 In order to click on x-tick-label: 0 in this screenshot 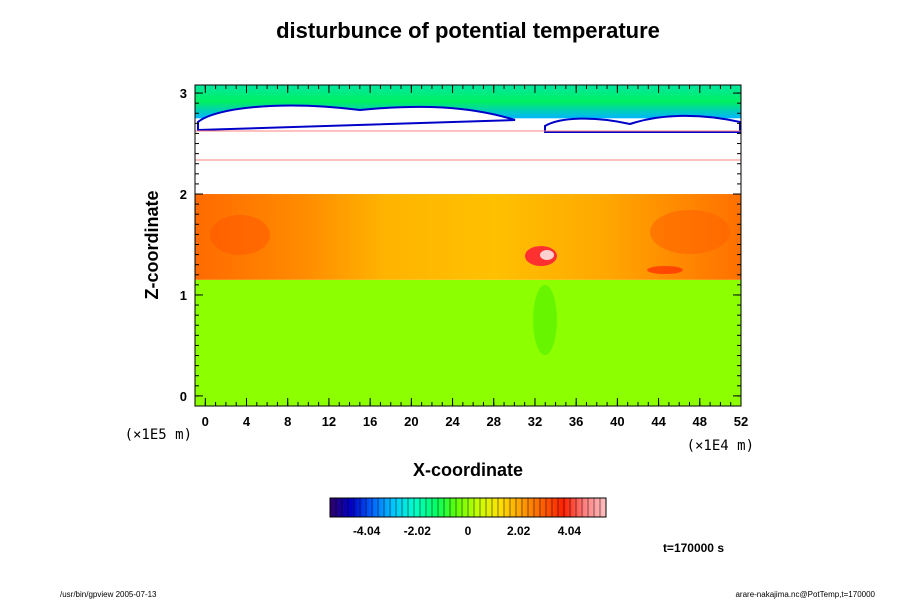, I will do `click(205, 421)`.